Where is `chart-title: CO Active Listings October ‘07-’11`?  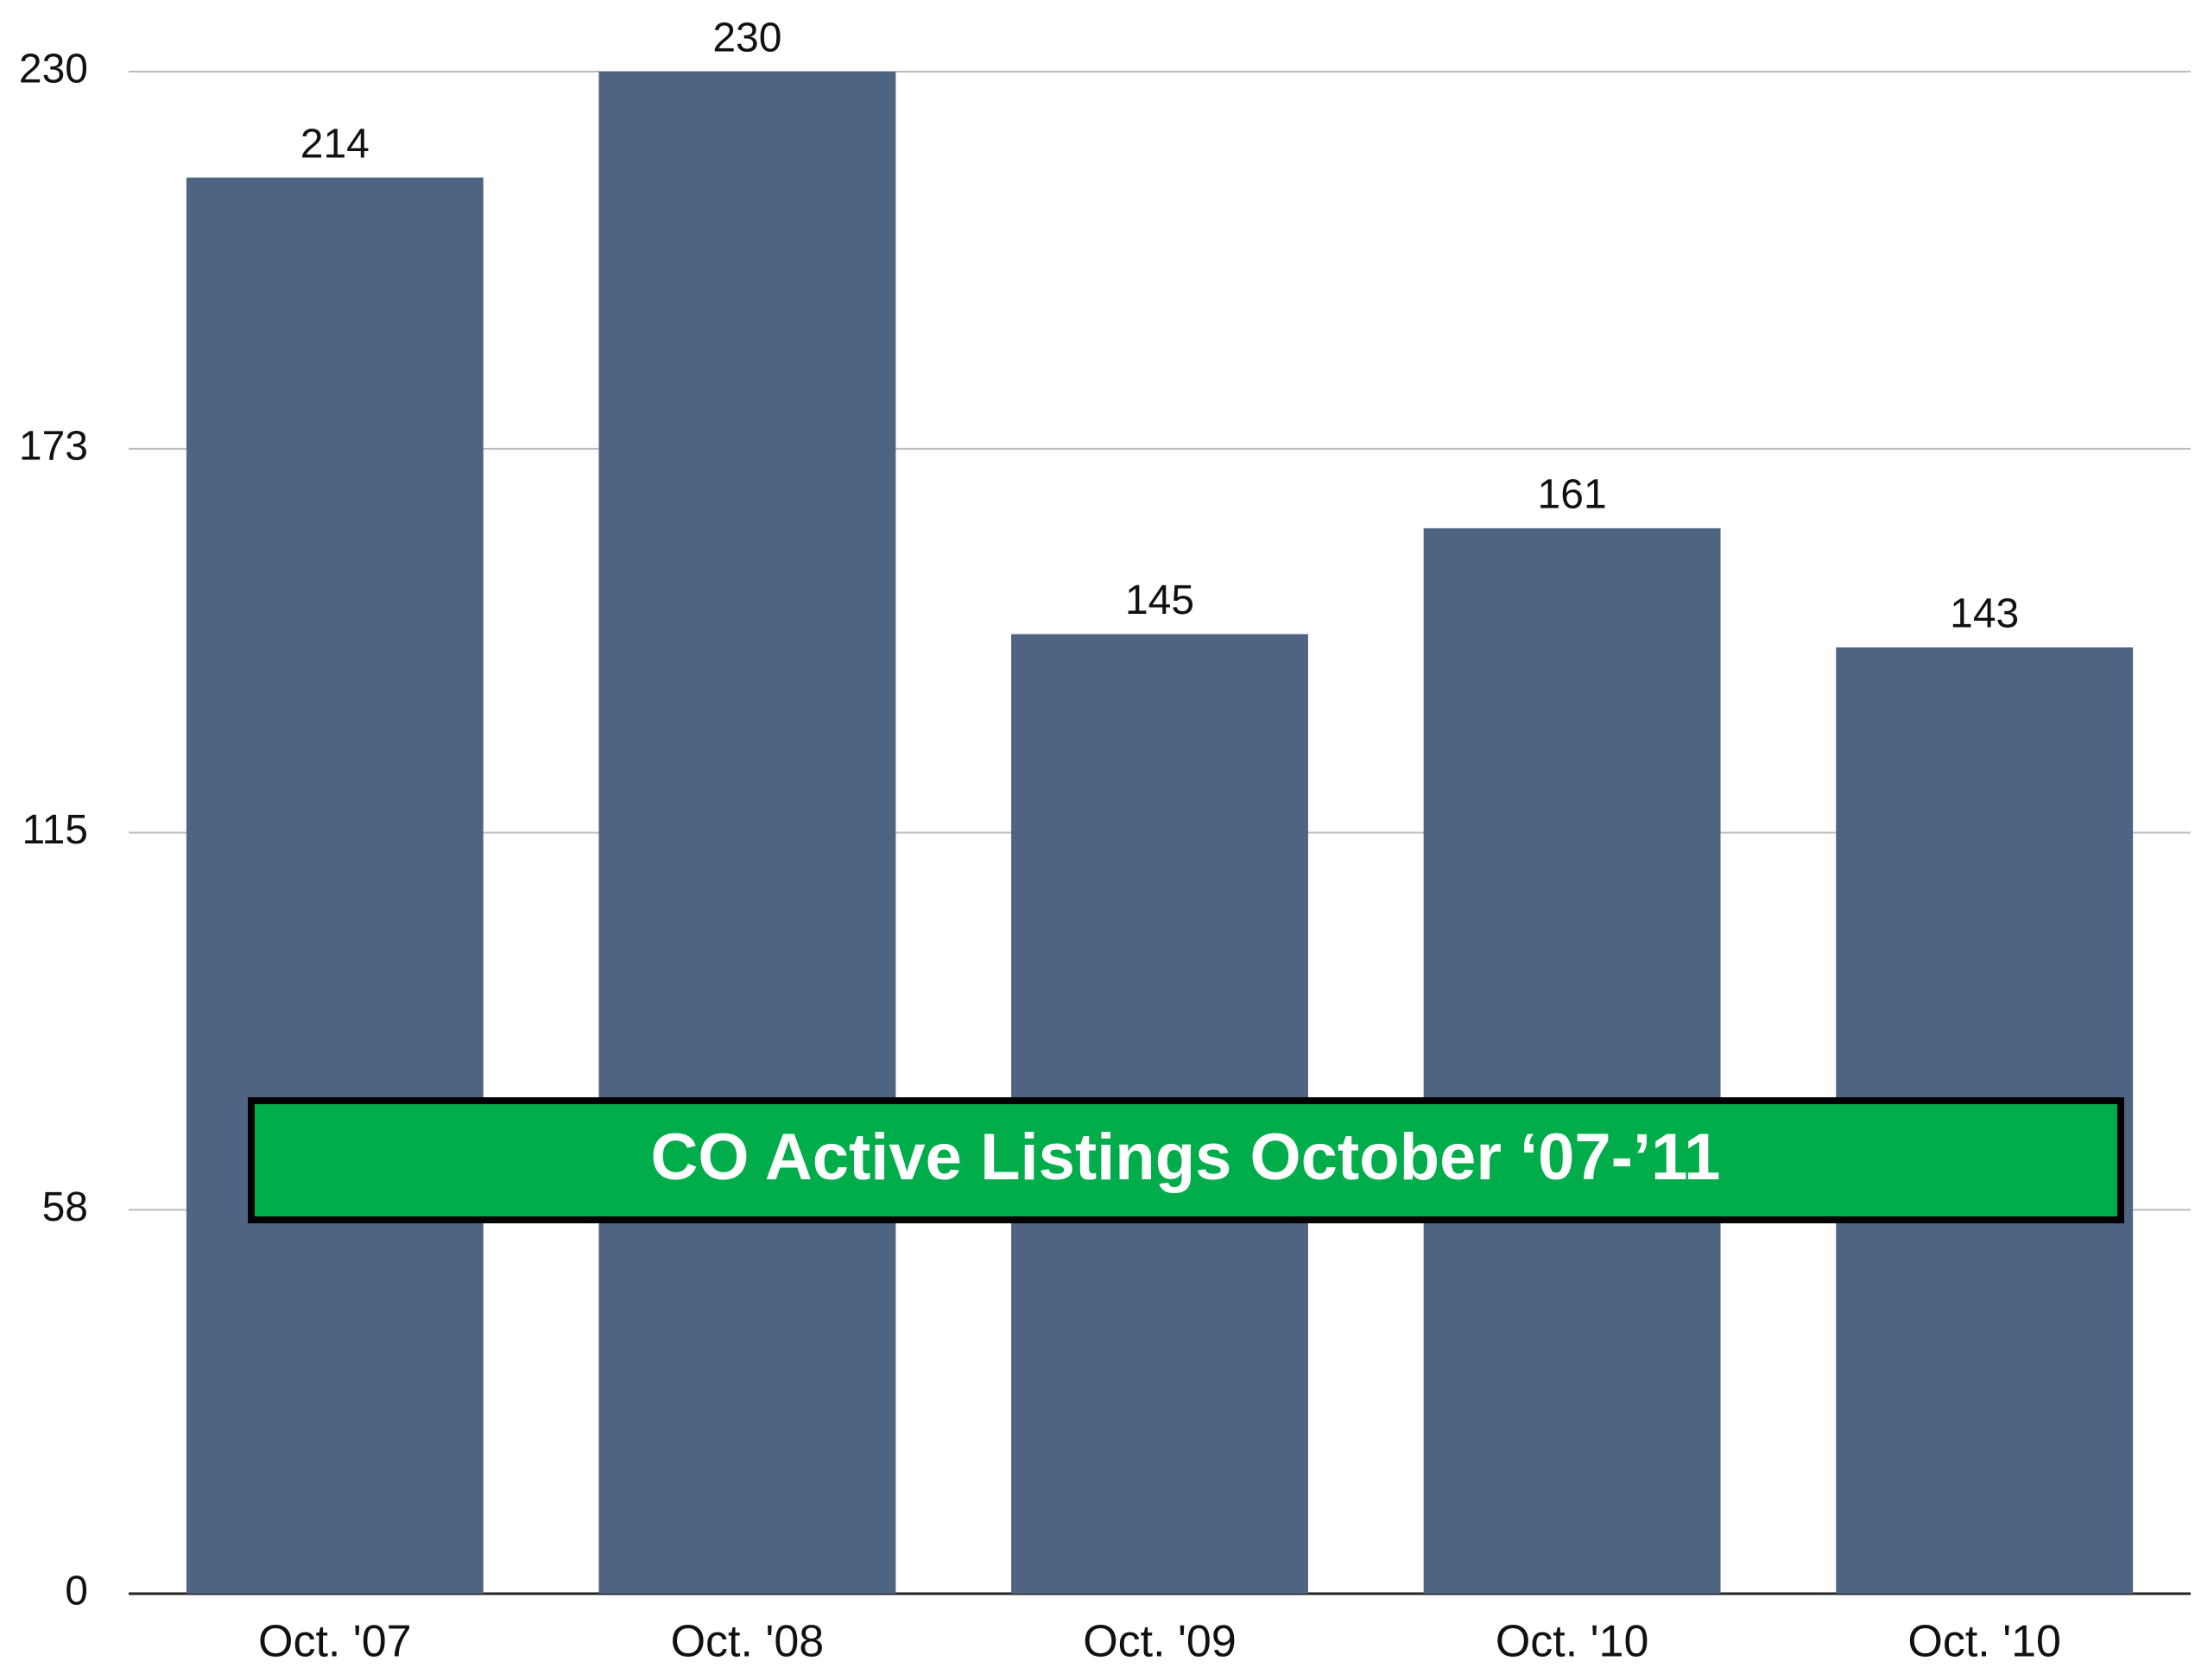 chart-title: CO Active Listings October ‘07-’11 is located at coordinates (1186, 1157).